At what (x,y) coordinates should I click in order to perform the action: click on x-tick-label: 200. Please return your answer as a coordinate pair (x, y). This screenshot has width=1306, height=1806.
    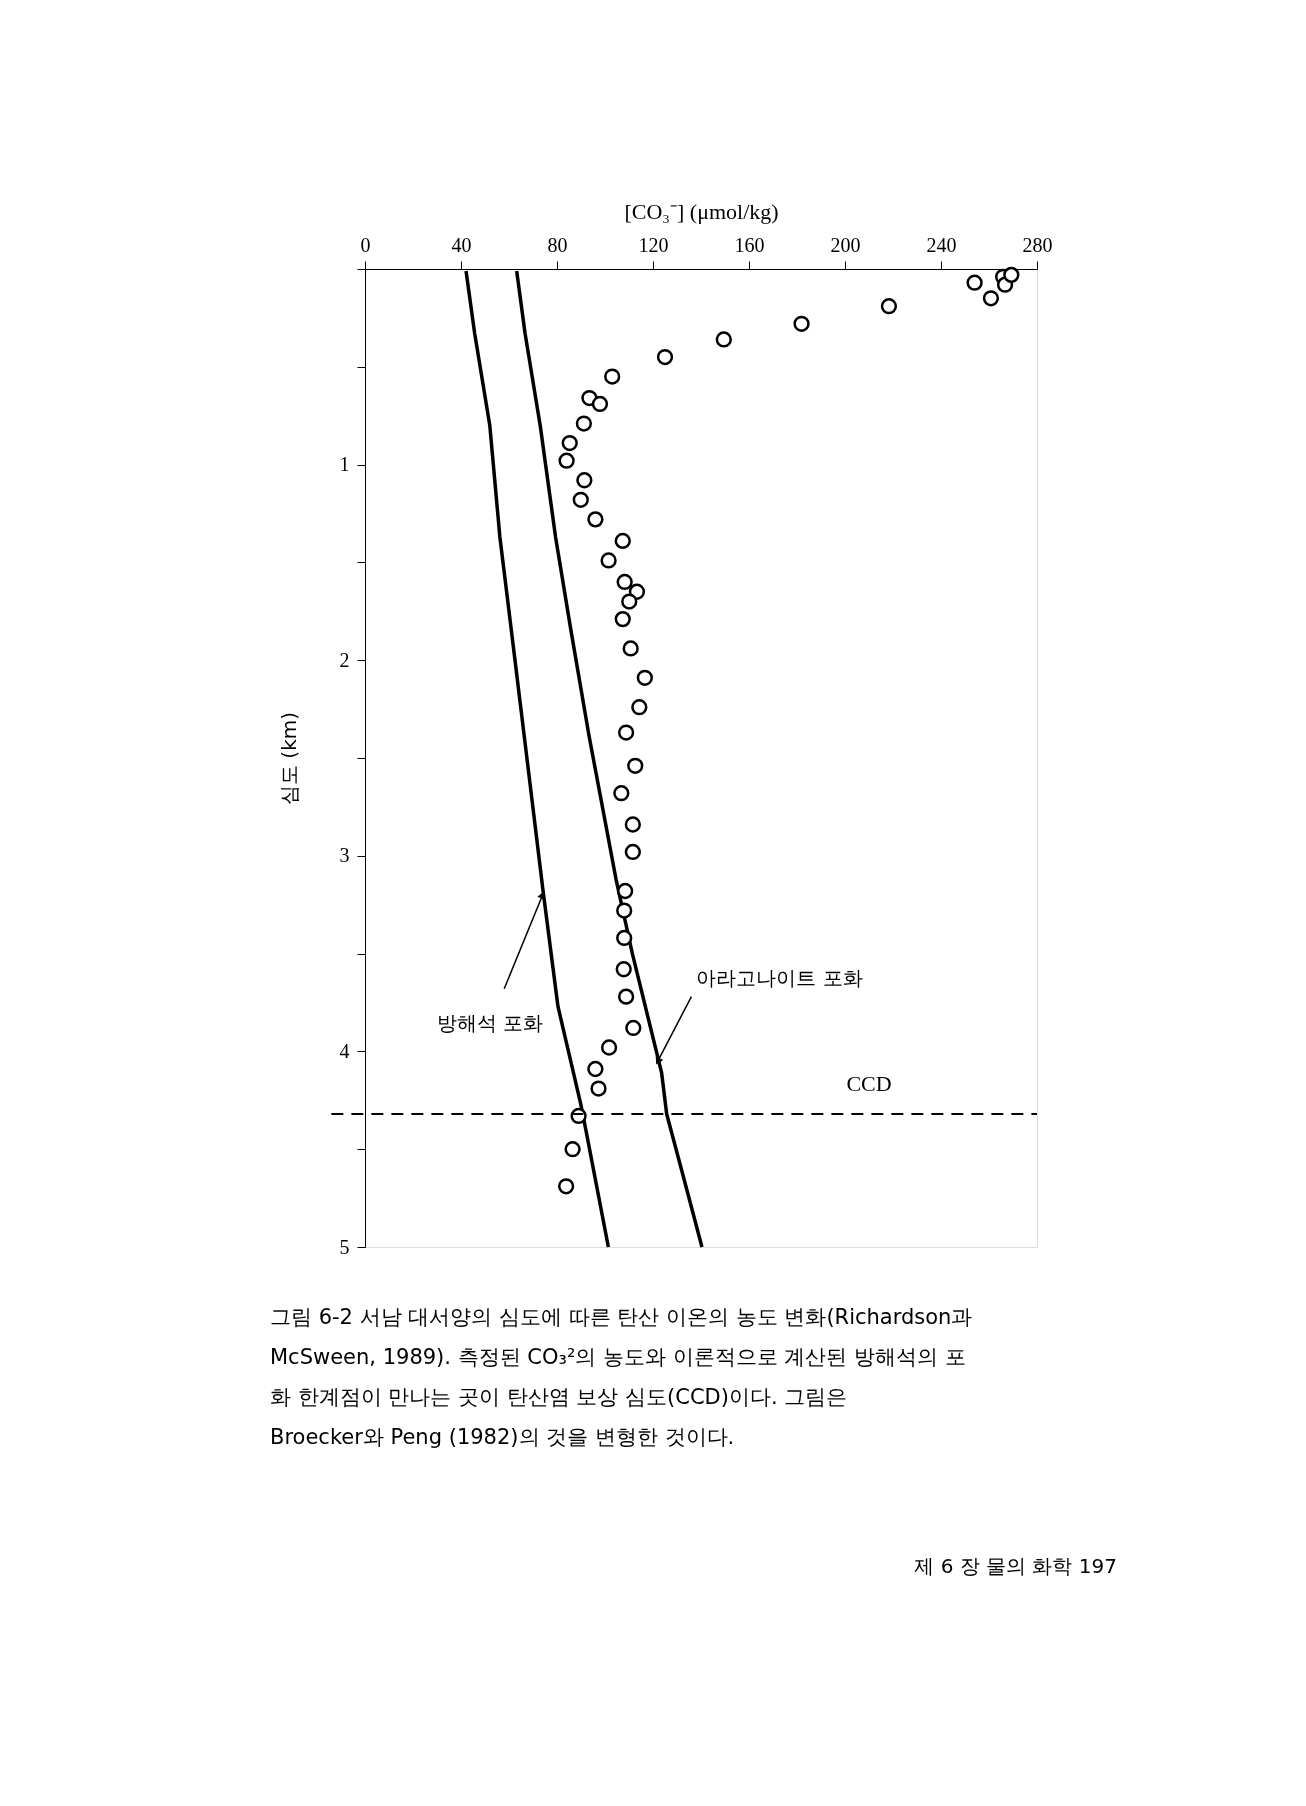
    Looking at the image, I should click on (845, 244).